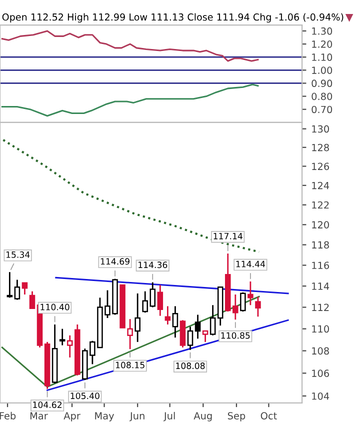  What do you see at coordinates (320, 129) in the screenshot?
I see `y-tick-label: 130` at bounding box center [320, 129].